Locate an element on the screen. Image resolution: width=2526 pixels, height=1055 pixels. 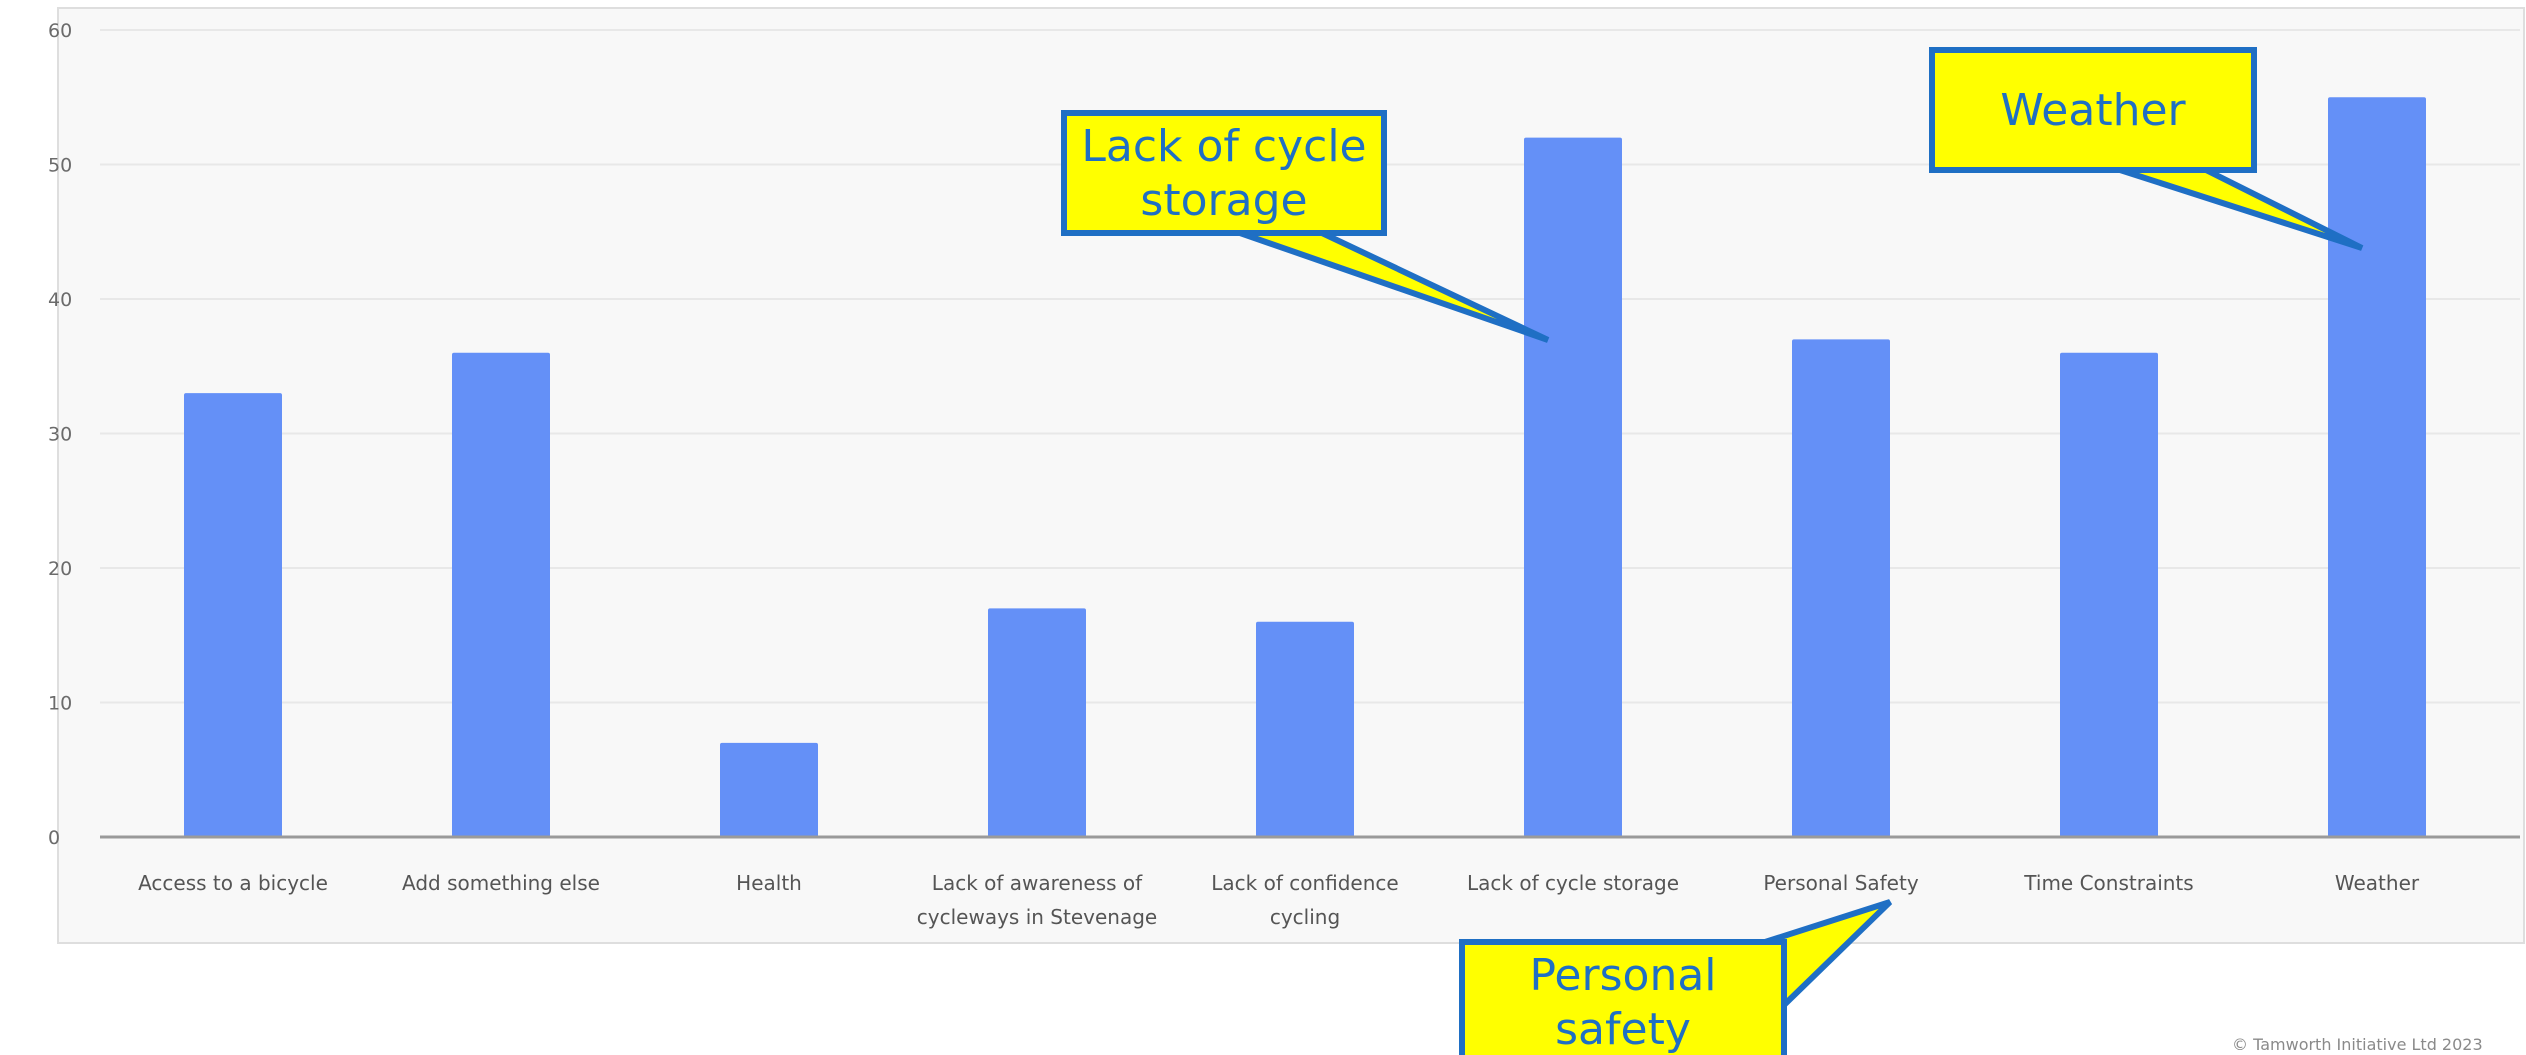
callout-weather: Weather is located at coordinates (2146, 149).